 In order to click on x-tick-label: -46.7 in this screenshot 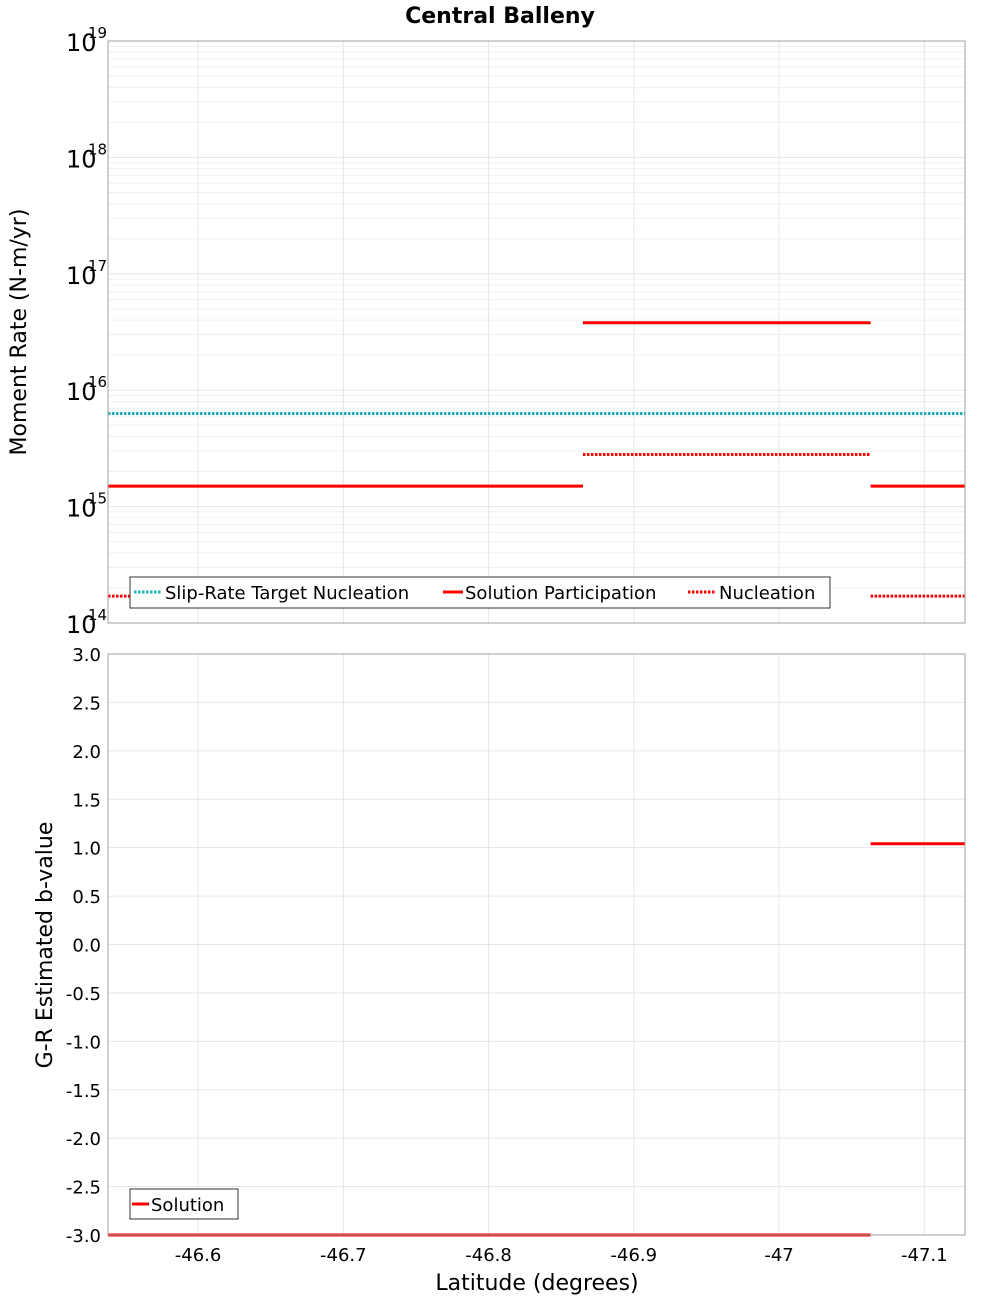, I will do `click(343, 1255)`.